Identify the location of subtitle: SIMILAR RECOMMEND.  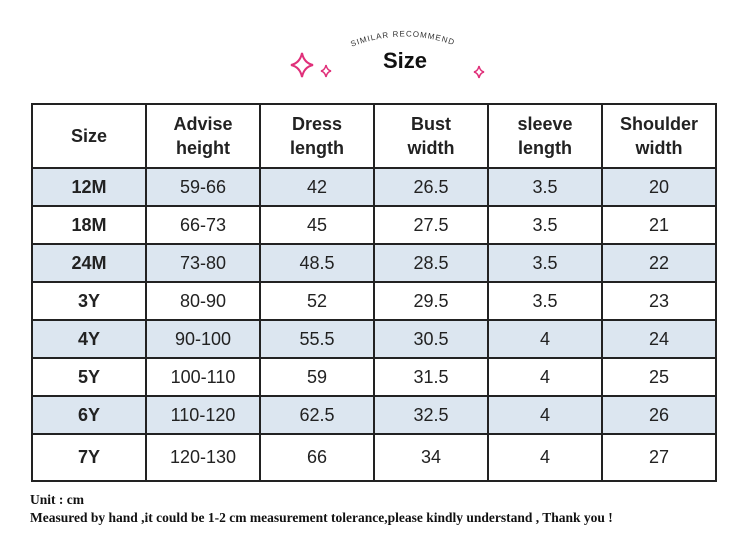
(402, 38).